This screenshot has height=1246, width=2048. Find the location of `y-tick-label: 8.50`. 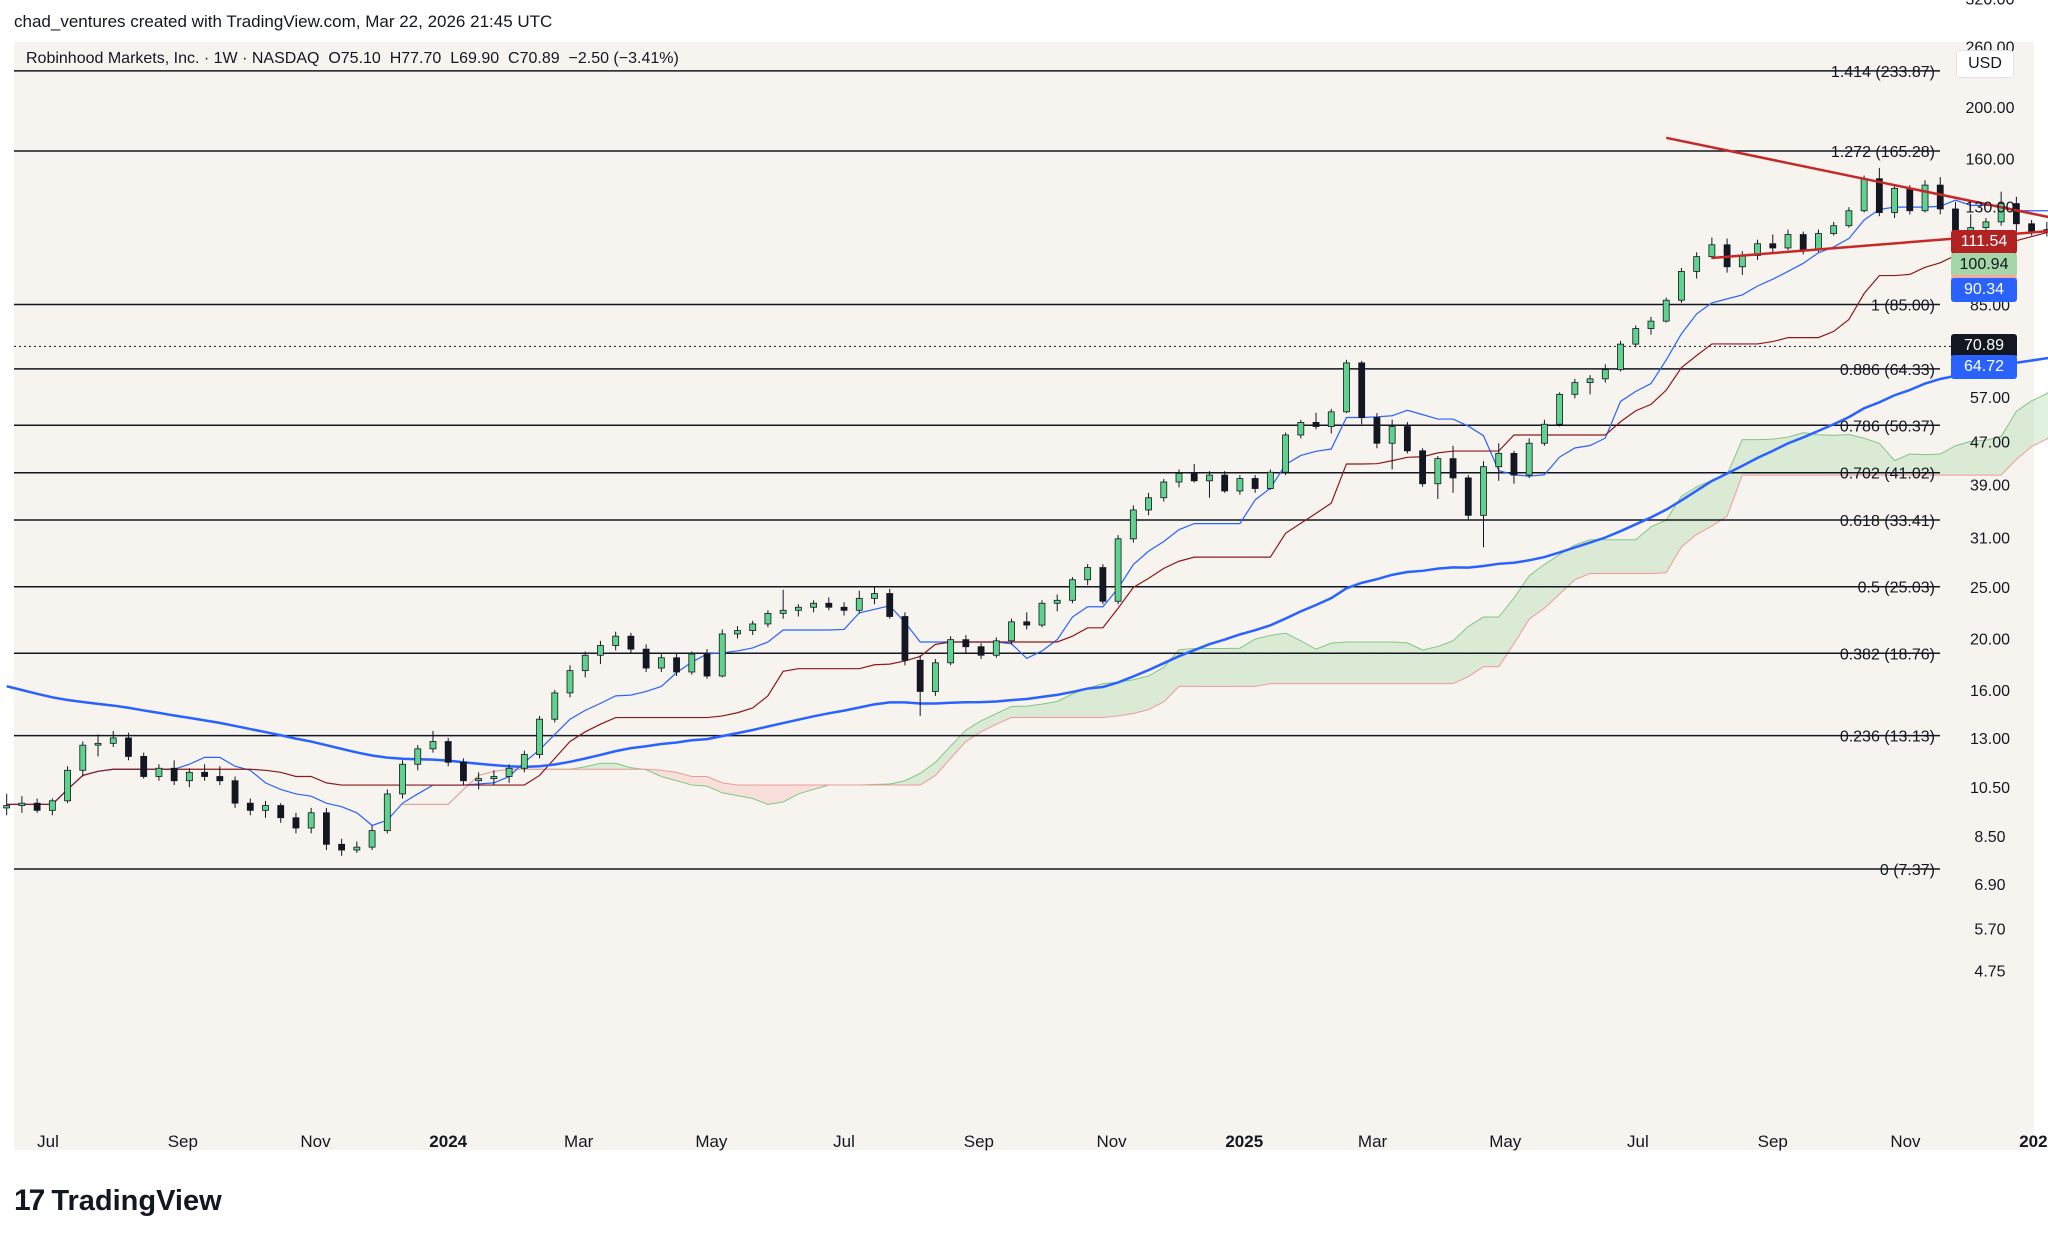

y-tick-label: 8.50 is located at coordinates (1989, 837).